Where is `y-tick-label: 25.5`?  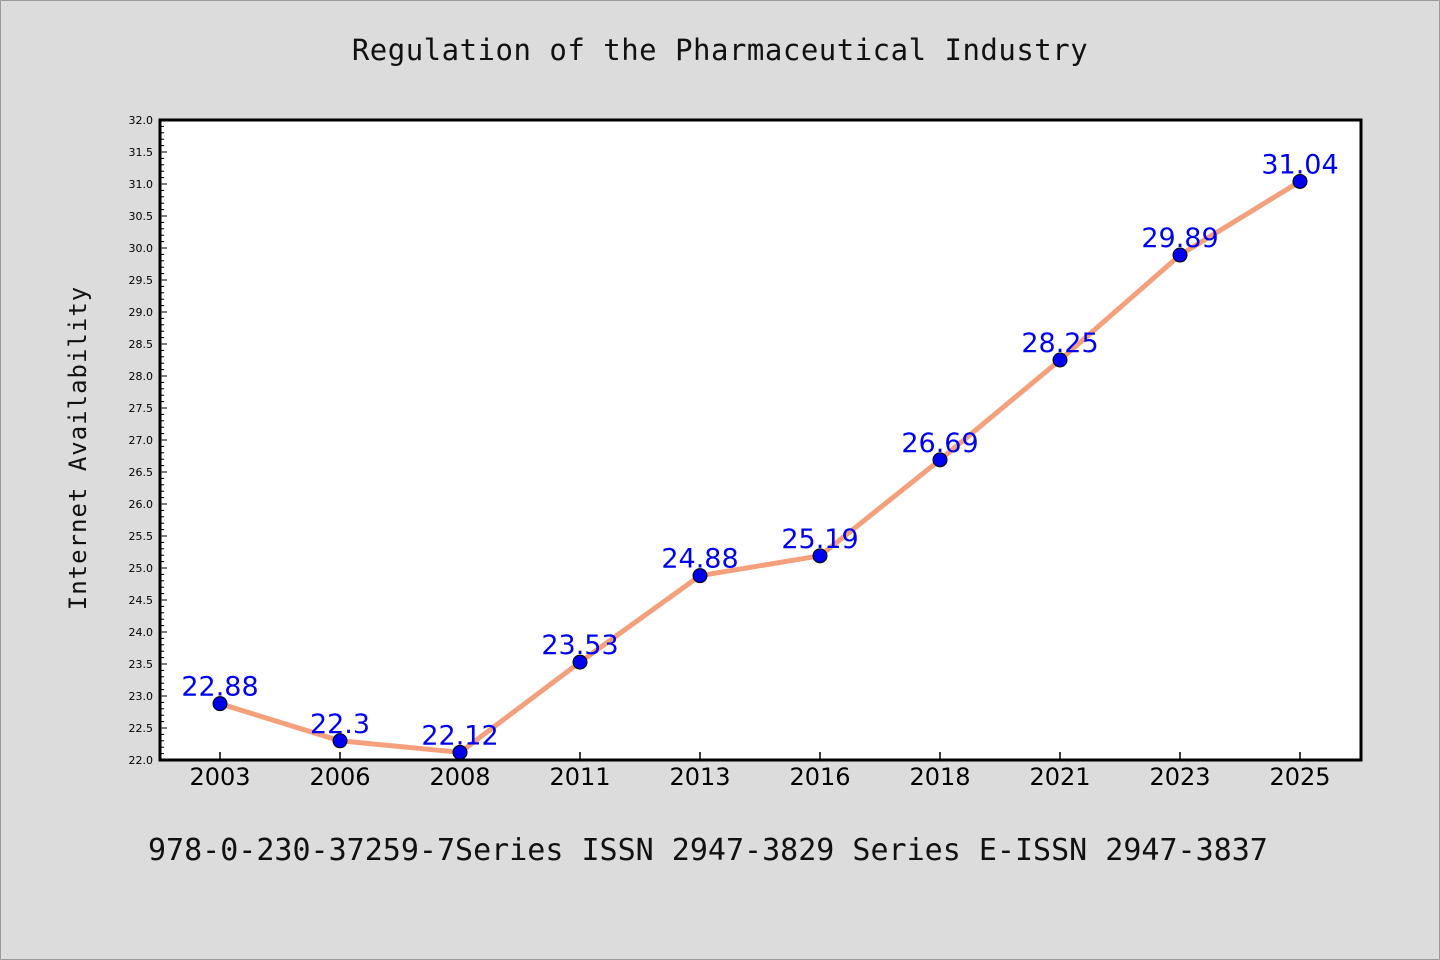
y-tick-label: 25.5 is located at coordinates (141, 536).